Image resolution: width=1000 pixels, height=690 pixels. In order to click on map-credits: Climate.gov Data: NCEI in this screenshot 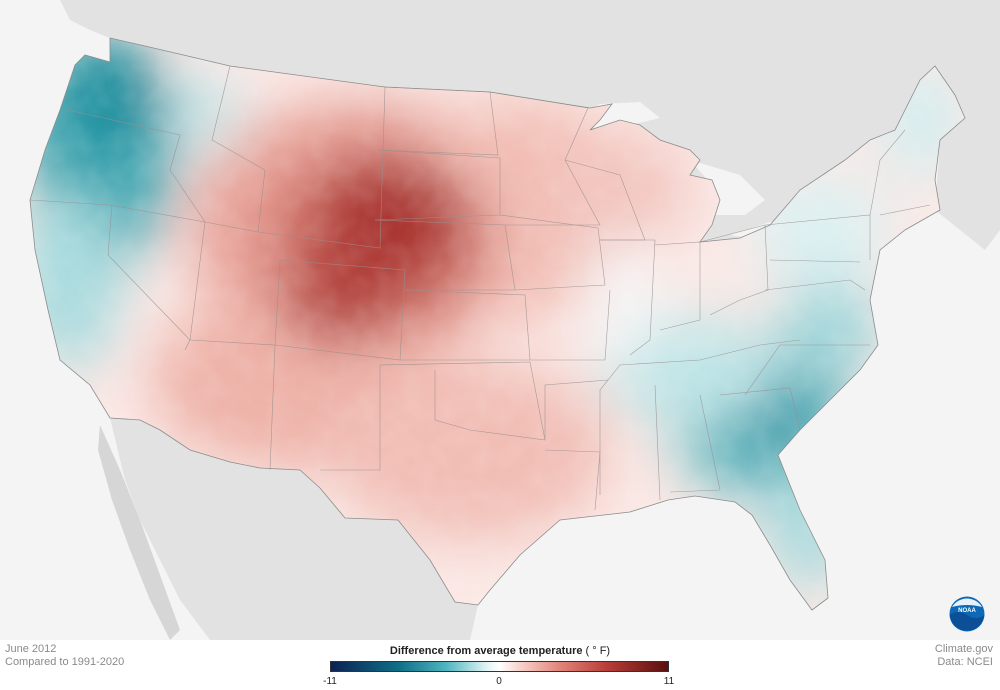, I will do `click(964, 656)`.